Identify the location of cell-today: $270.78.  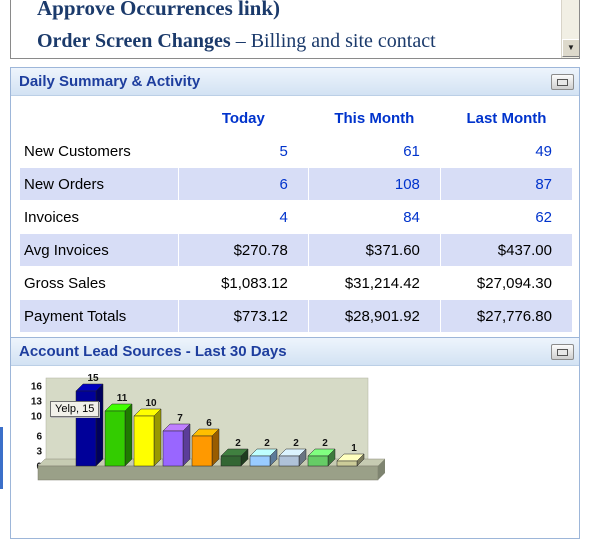
(243, 250).